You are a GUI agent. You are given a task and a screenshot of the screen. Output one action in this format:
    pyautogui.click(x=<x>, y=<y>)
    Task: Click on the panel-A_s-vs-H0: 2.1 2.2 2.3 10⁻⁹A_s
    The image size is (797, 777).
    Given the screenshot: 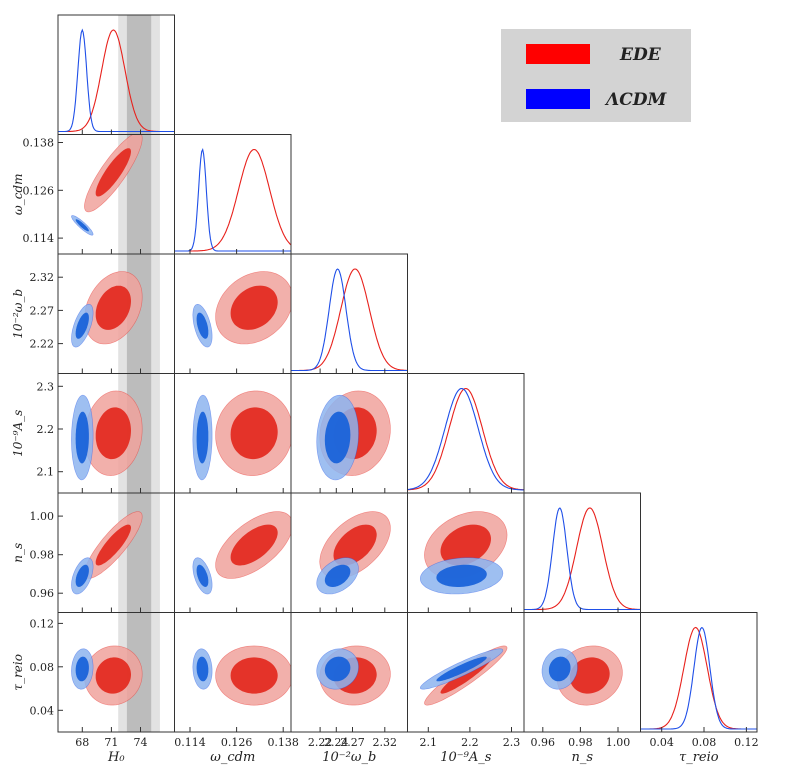 What is the action you would take?
    pyautogui.click(x=93, y=433)
    